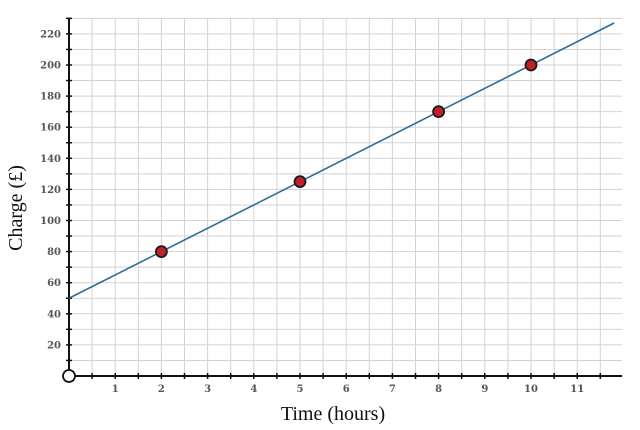 Image resolution: width=640 pixels, height=430 pixels. Describe the element at coordinates (50, 190) in the screenshot. I see `y-tick-label: 120` at that location.